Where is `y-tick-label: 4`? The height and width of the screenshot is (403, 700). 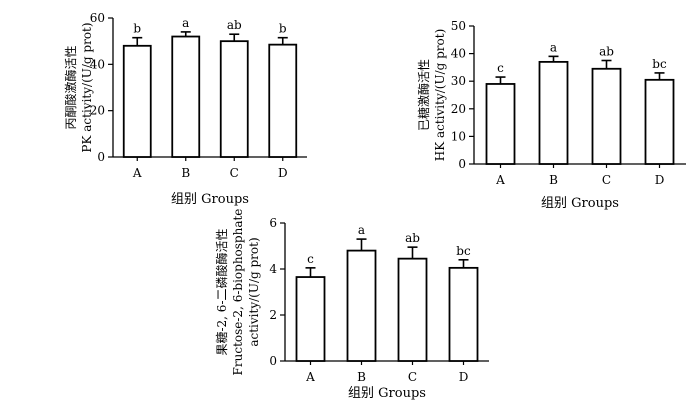 y-tick-label: 4 is located at coordinates (273, 269).